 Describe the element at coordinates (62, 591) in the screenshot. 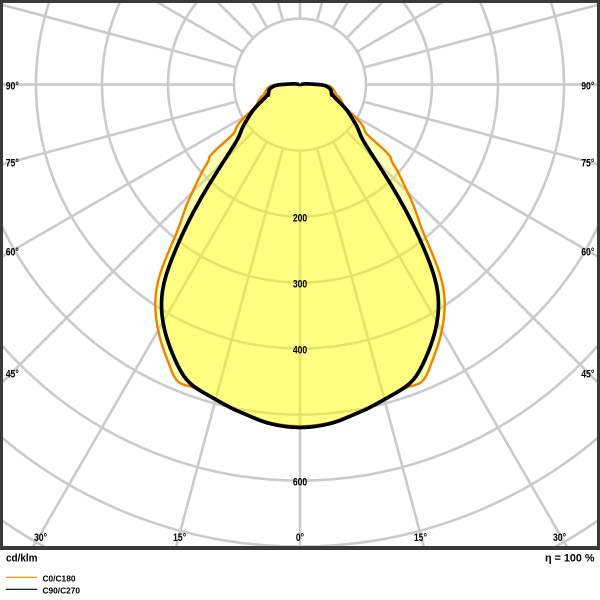

I see `svg-text: C90/C270` at that location.